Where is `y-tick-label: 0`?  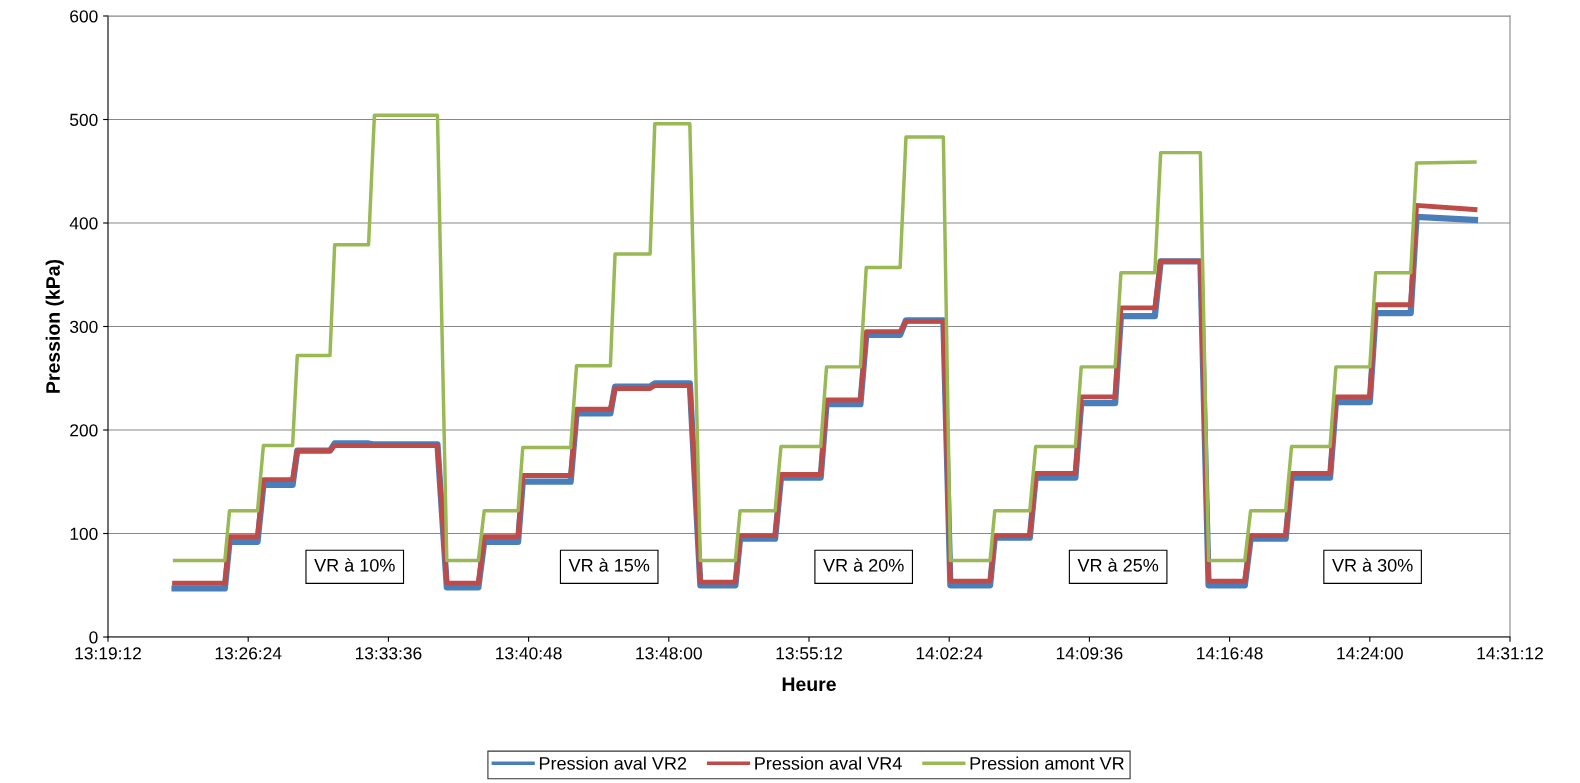 y-tick-label: 0 is located at coordinates (93, 637).